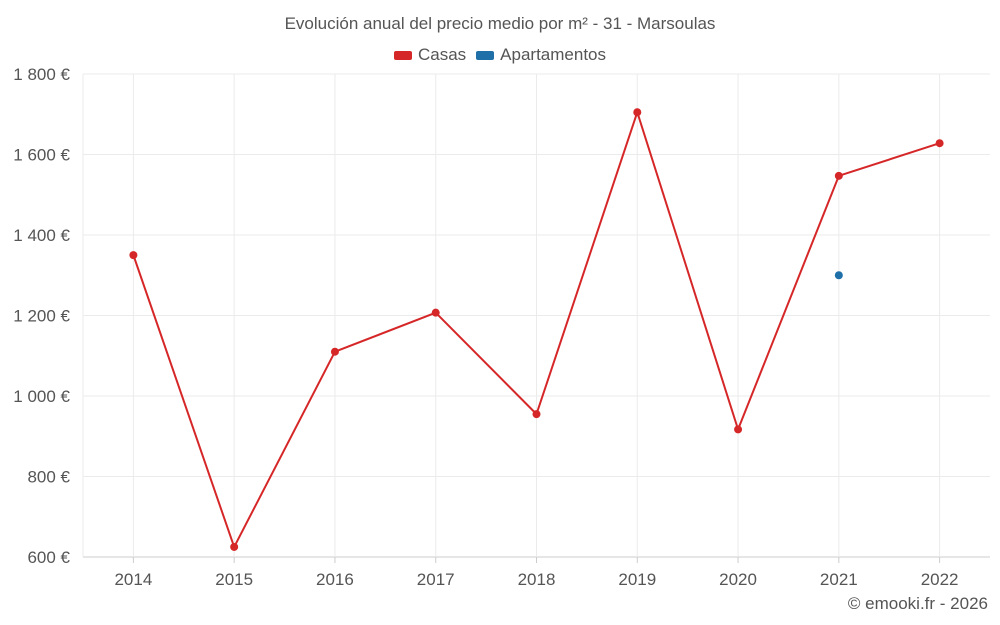 This screenshot has height=625, width=1000. What do you see at coordinates (41, 316) in the screenshot?
I see `y-tick-label: 1 200 €` at bounding box center [41, 316].